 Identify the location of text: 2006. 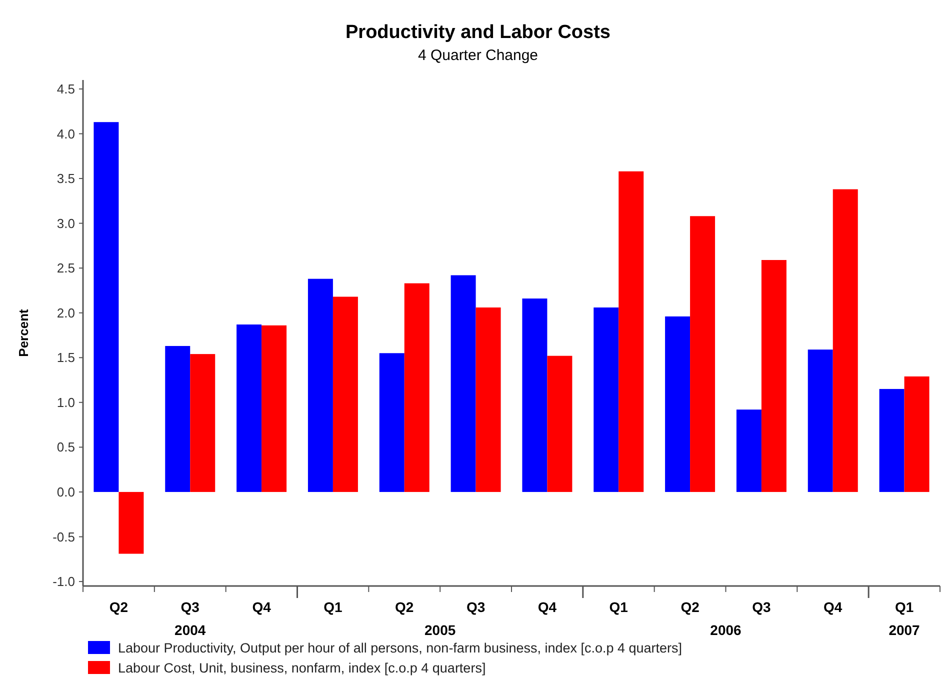
(726, 630).